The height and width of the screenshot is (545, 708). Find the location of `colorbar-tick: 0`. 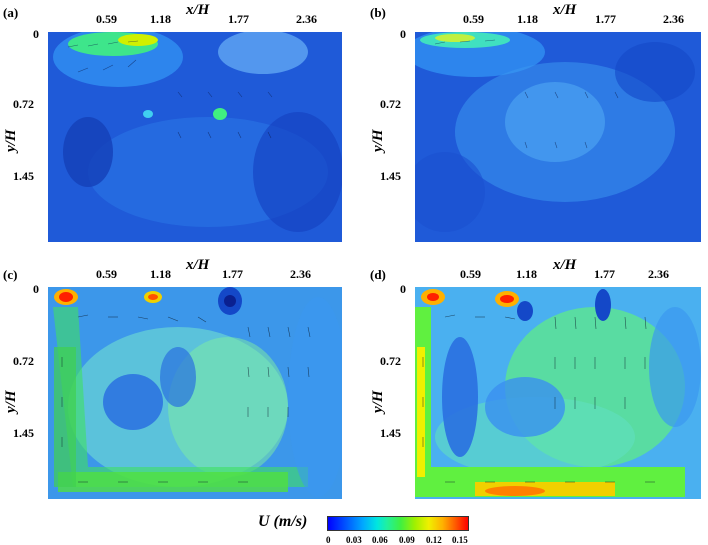

colorbar-tick: 0 is located at coordinates (328, 540).